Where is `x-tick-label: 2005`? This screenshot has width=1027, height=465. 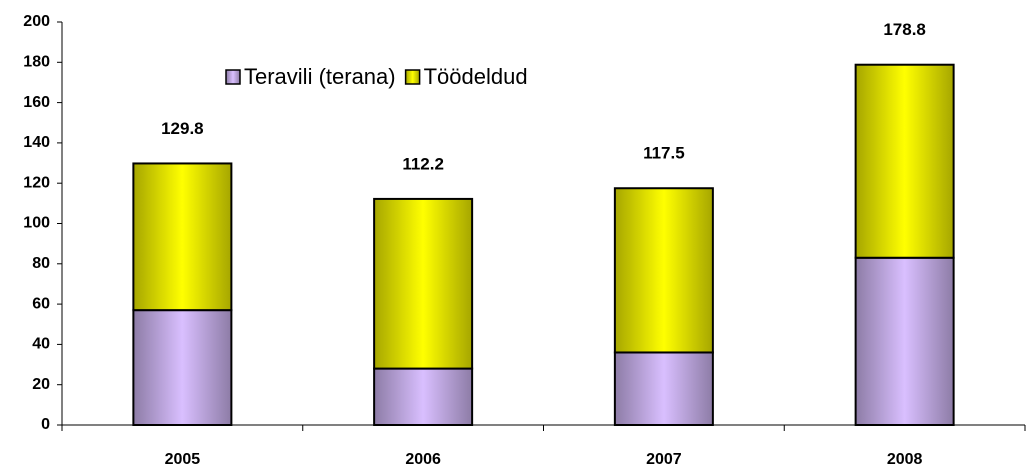
x-tick-label: 2005 is located at coordinates (183, 458).